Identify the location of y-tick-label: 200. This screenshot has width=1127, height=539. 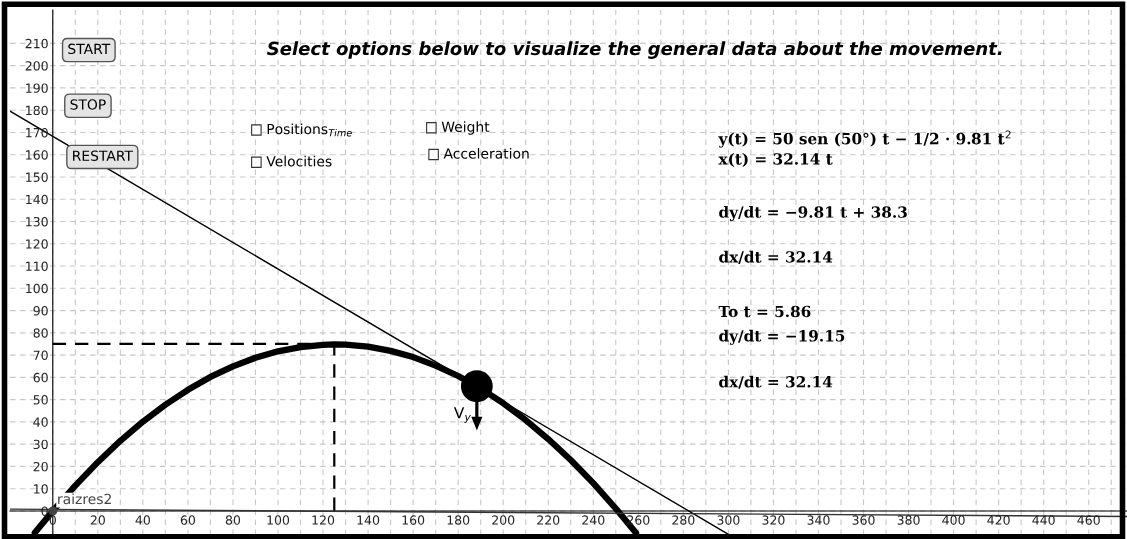
(36, 66).